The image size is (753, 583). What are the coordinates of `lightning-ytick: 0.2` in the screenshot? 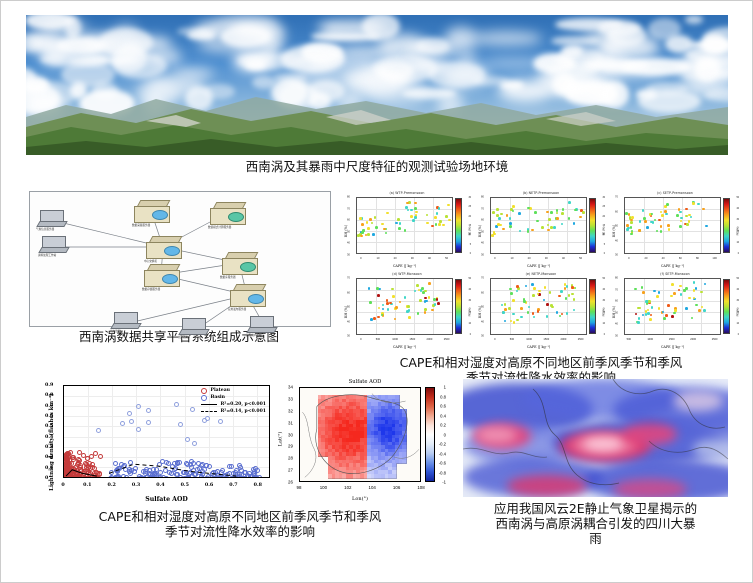 It's located at (49, 457).